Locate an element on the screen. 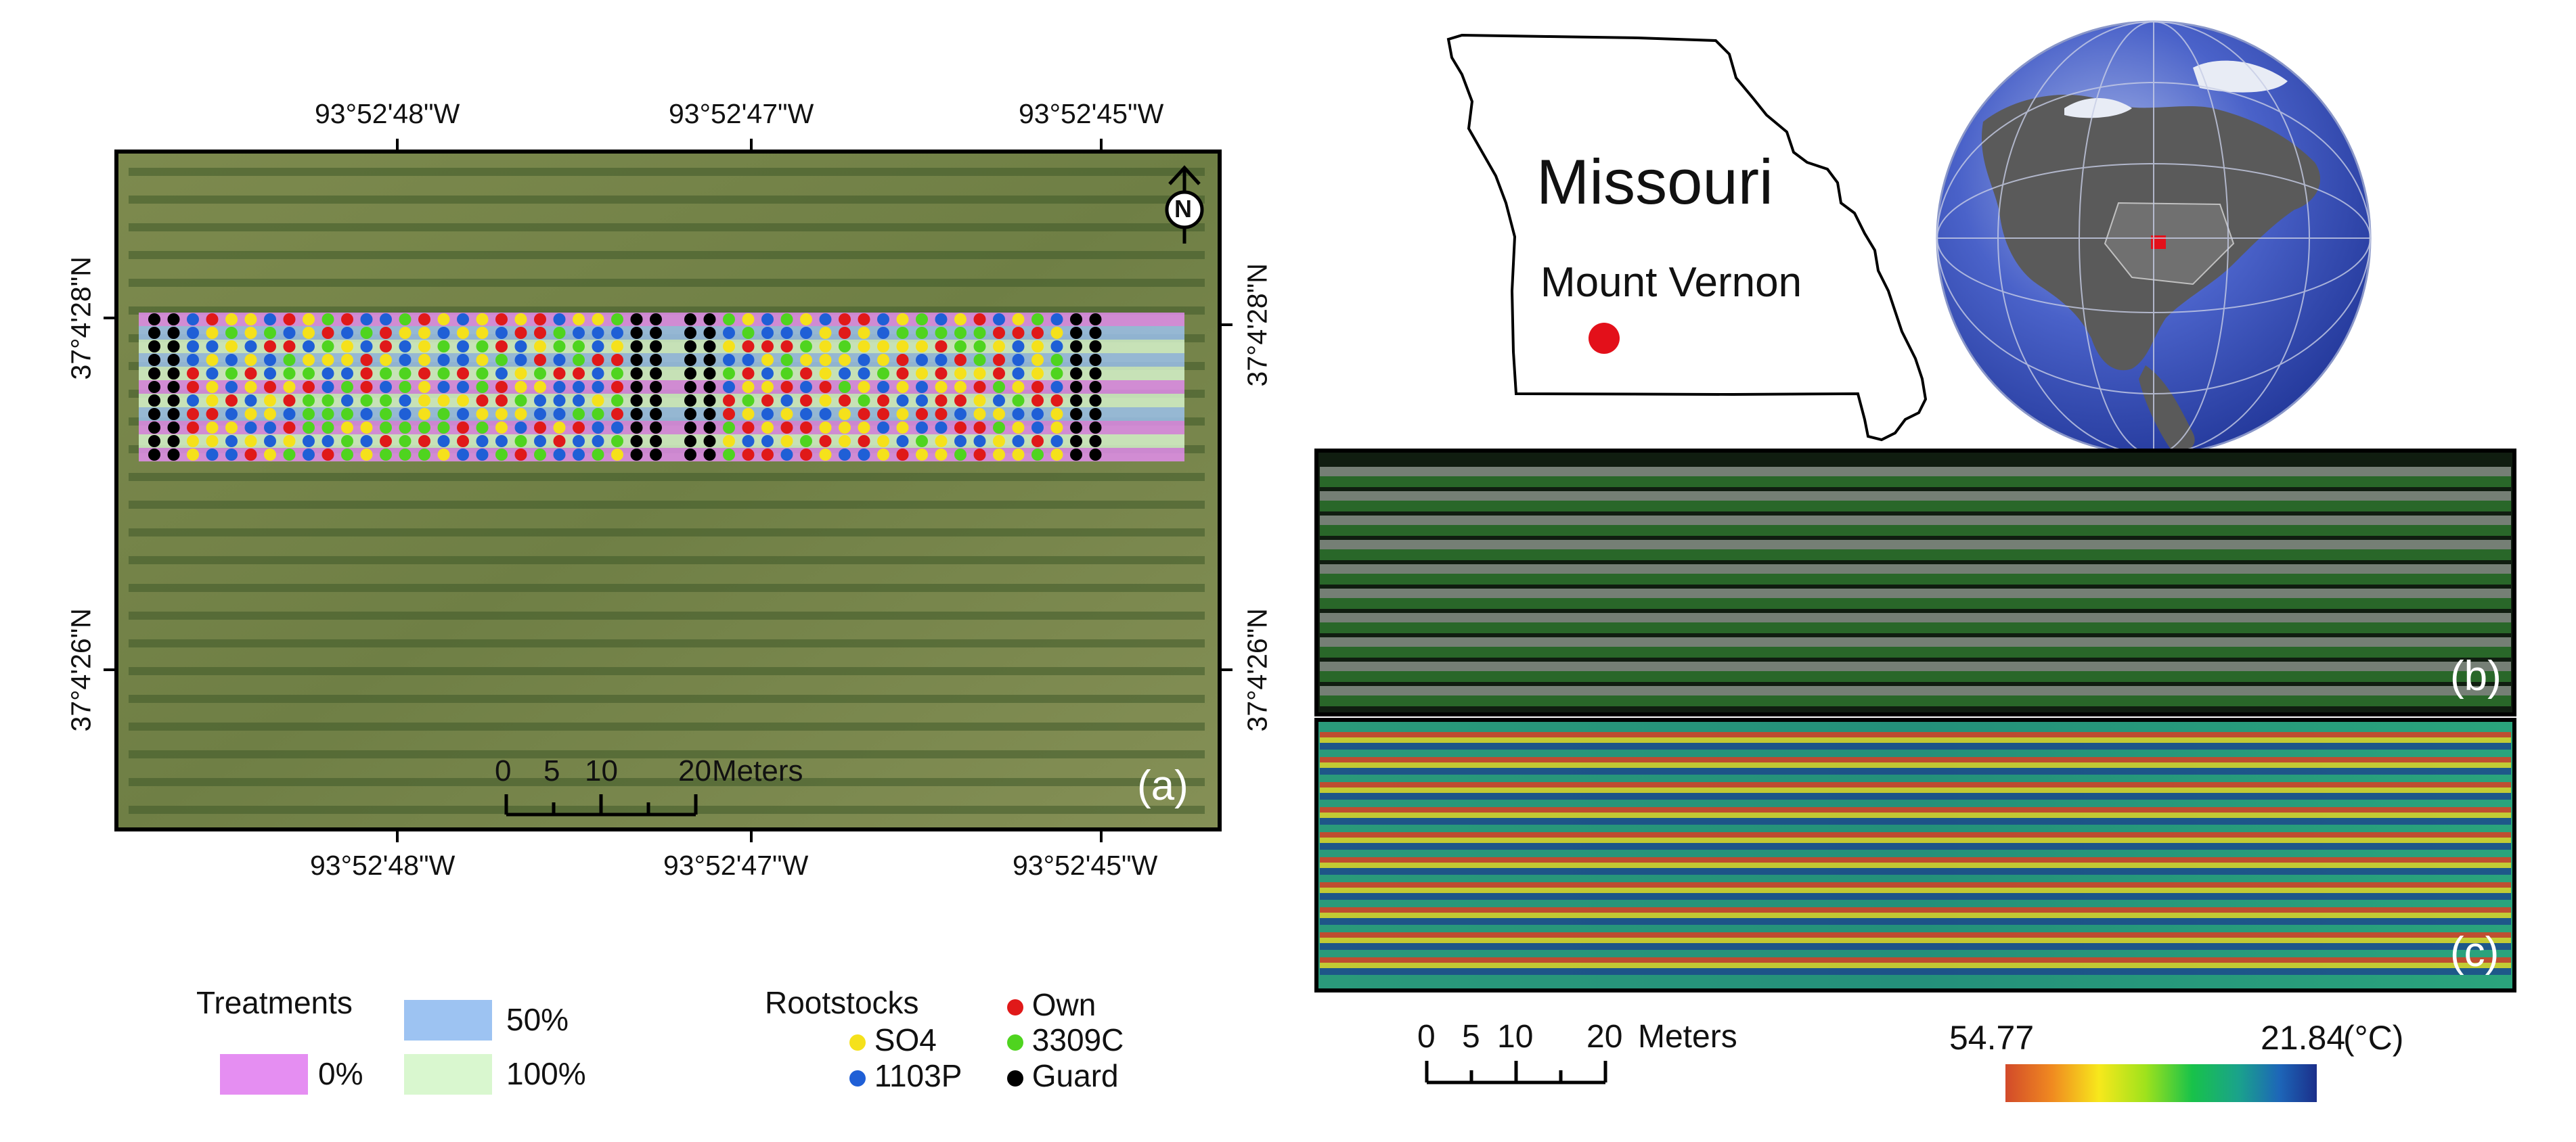  panel-a-label: (a) is located at coordinates (1163, 785).